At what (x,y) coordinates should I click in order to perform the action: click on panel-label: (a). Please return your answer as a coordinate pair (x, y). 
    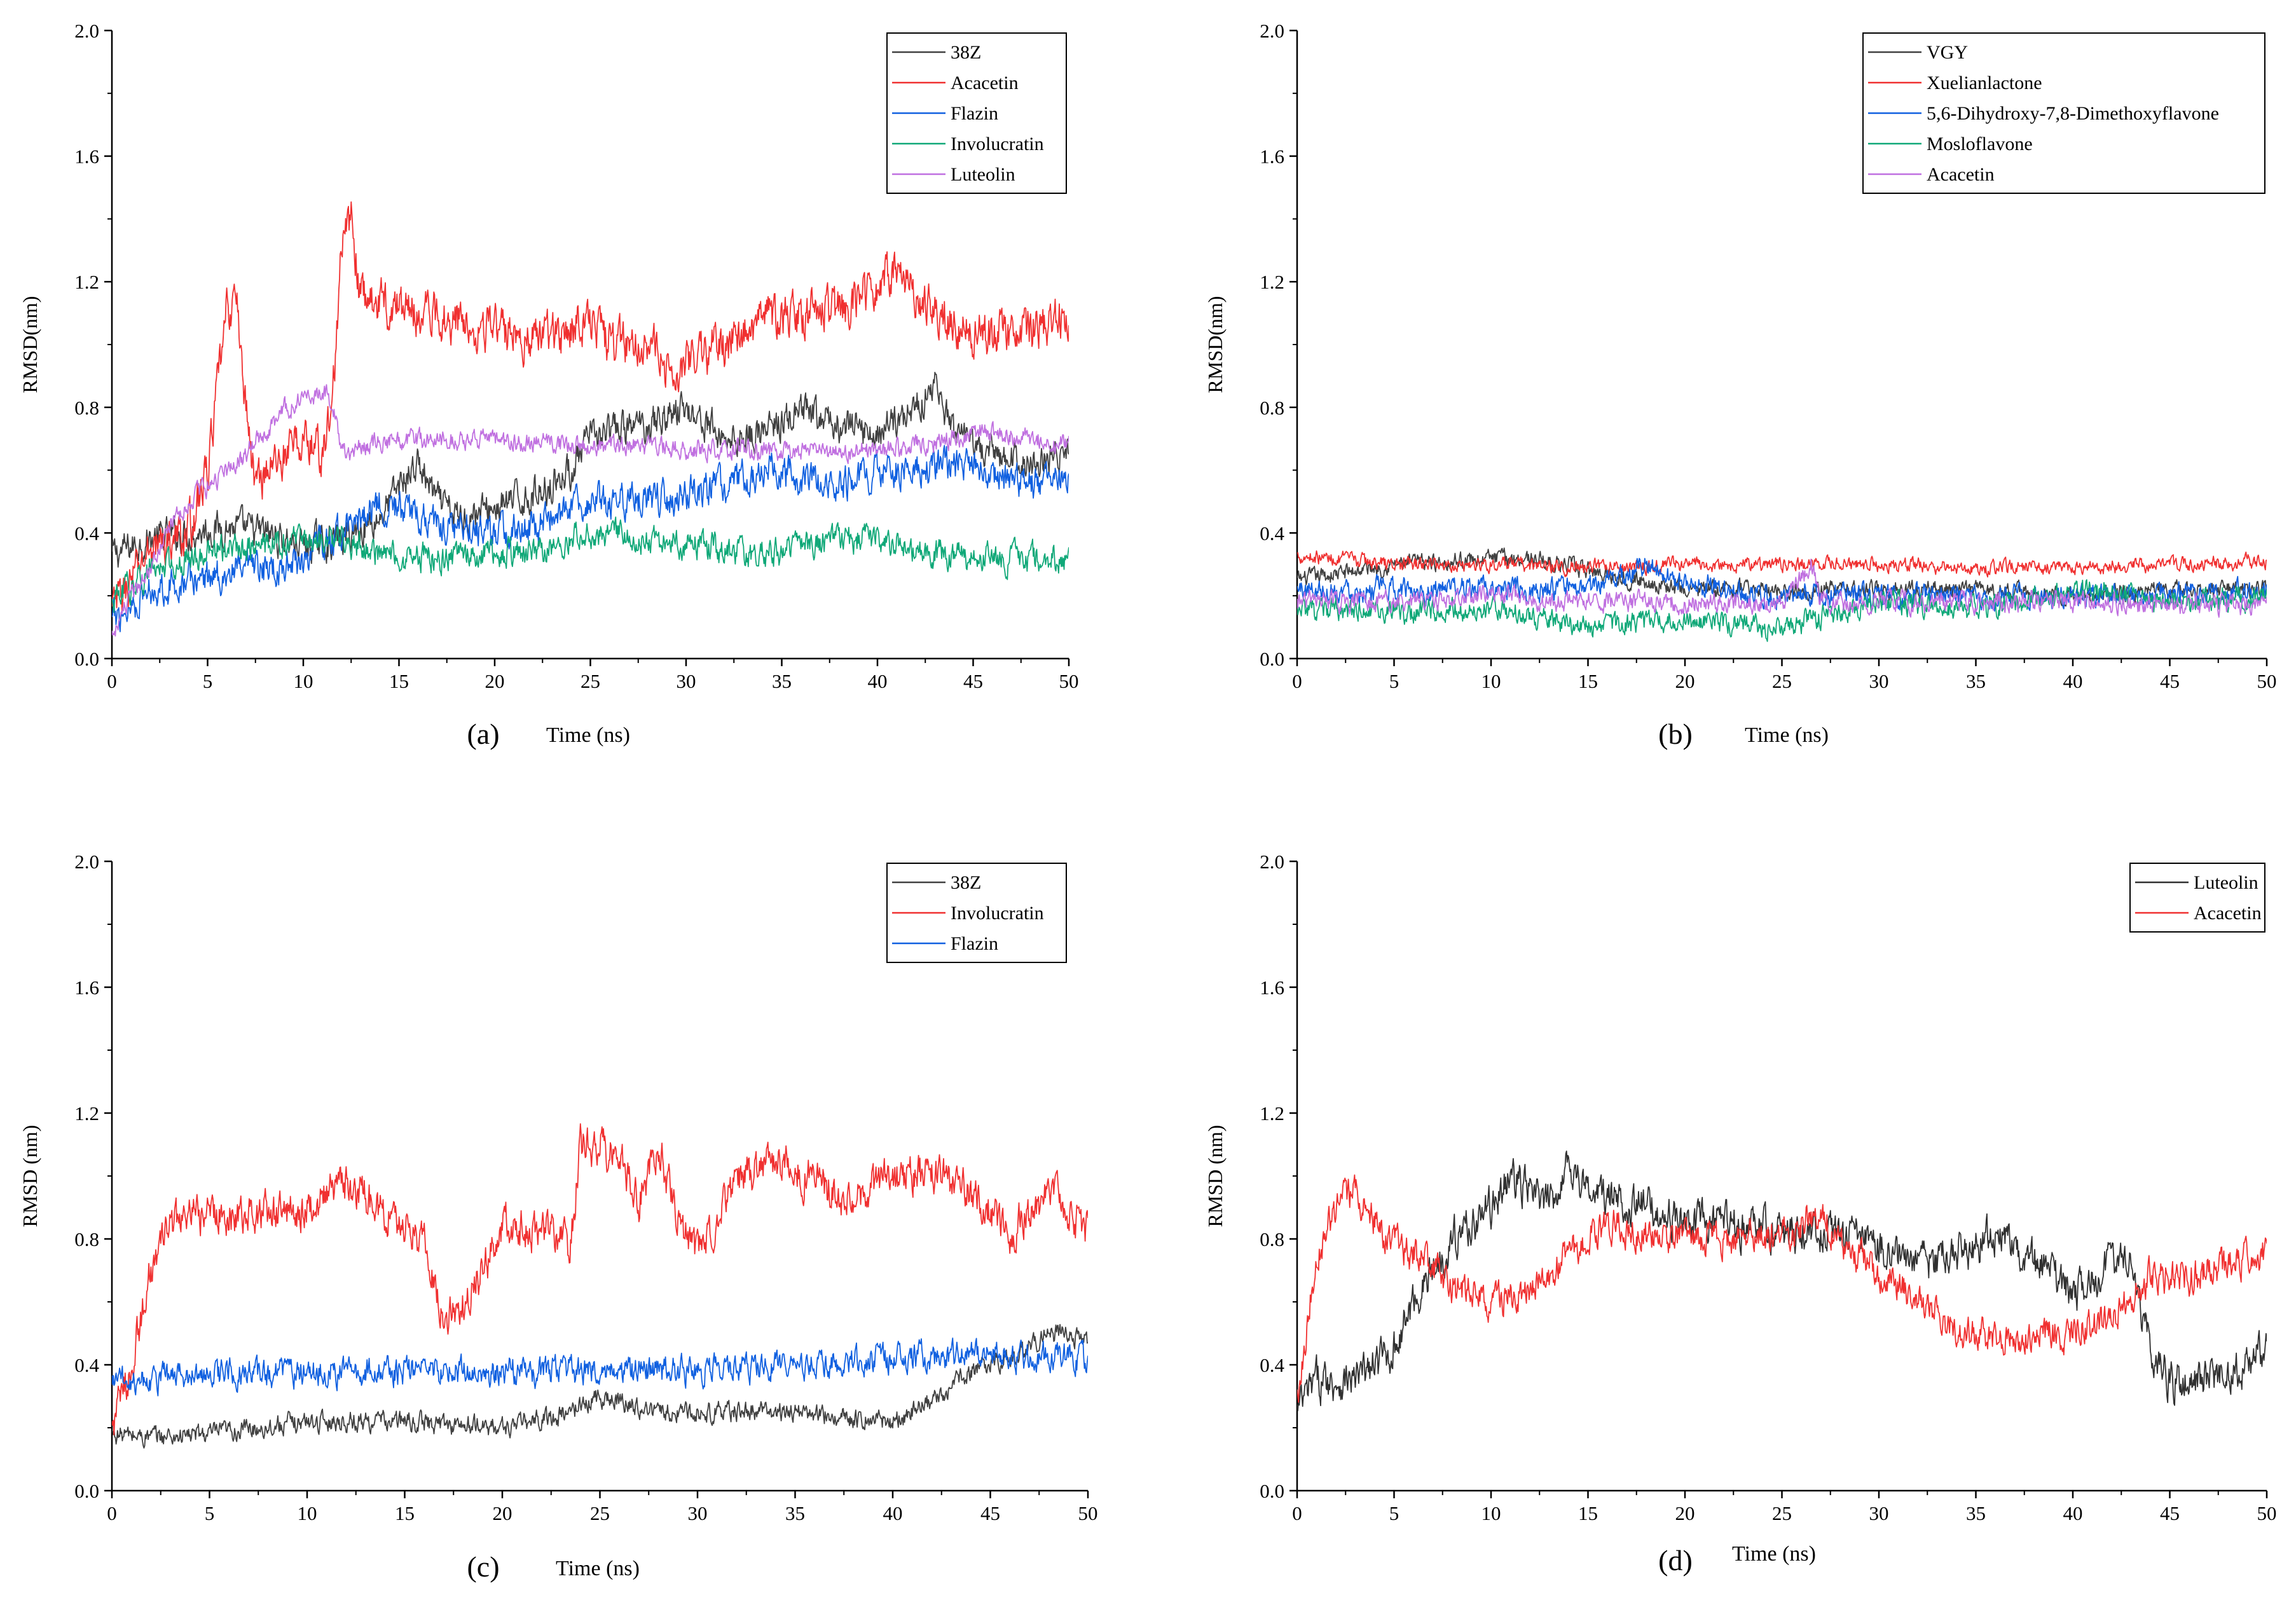
    Looking at the image, I should click on (483, 734).